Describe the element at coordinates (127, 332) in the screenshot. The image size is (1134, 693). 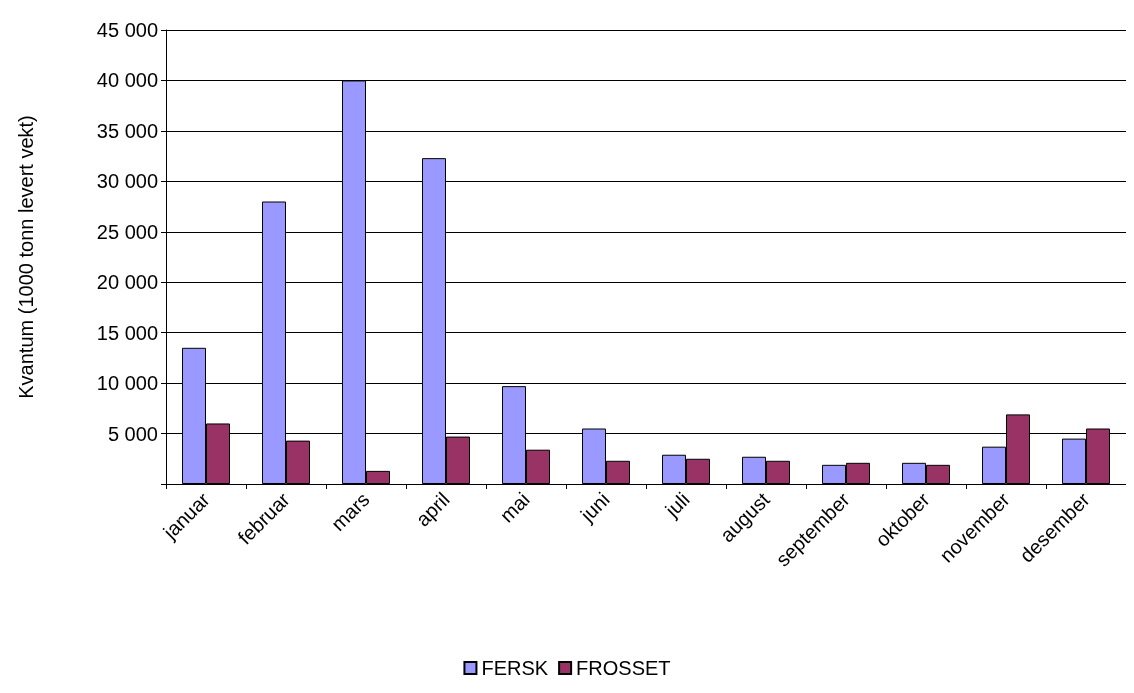
I see `y-tick-label: 15 000` at that location.